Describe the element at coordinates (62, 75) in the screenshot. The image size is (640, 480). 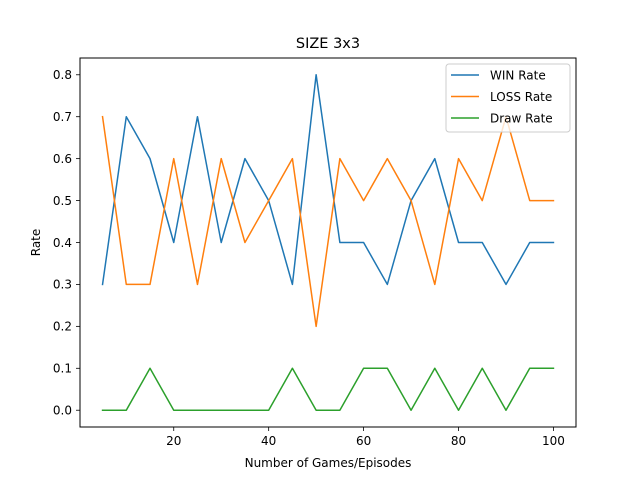
I see `y-tick-label: 0.8` at that location.